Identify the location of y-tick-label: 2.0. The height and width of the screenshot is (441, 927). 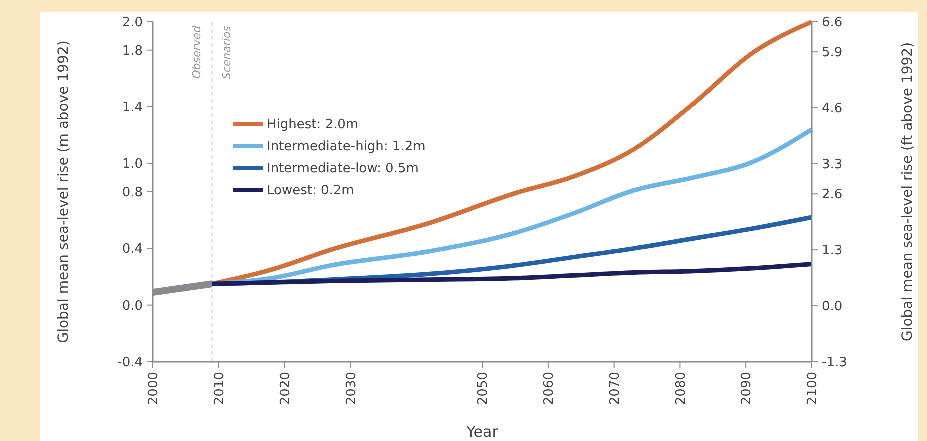
(132, 23).